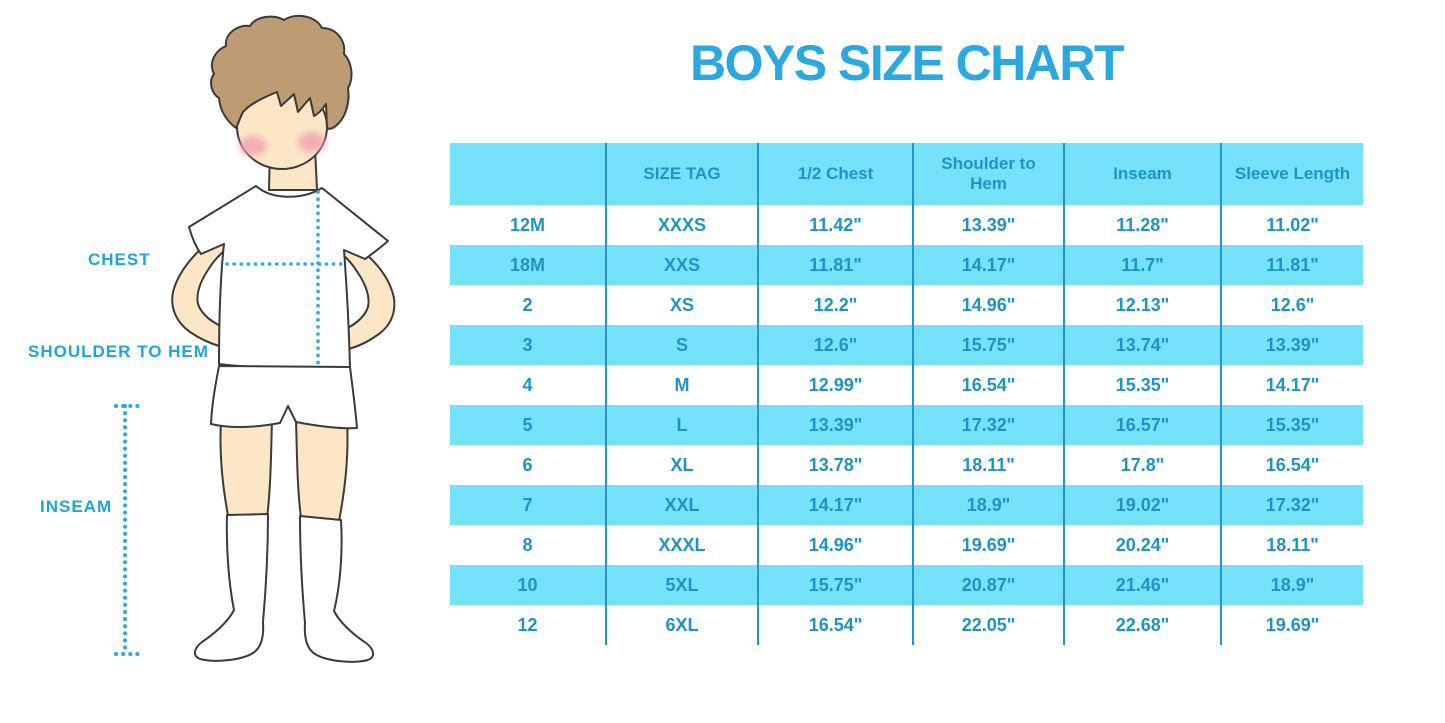  What do you see at coordinates (336, 589) in the screenshot?
I see `boy-right-sock` at bounding box center [336, 589].